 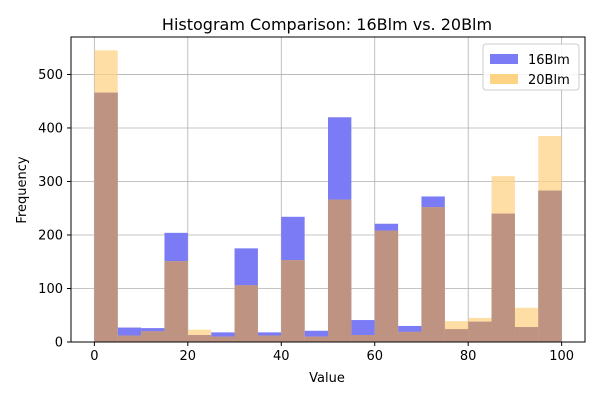 I want to click on x-tick-label: 60, so click(x=374, y=356).